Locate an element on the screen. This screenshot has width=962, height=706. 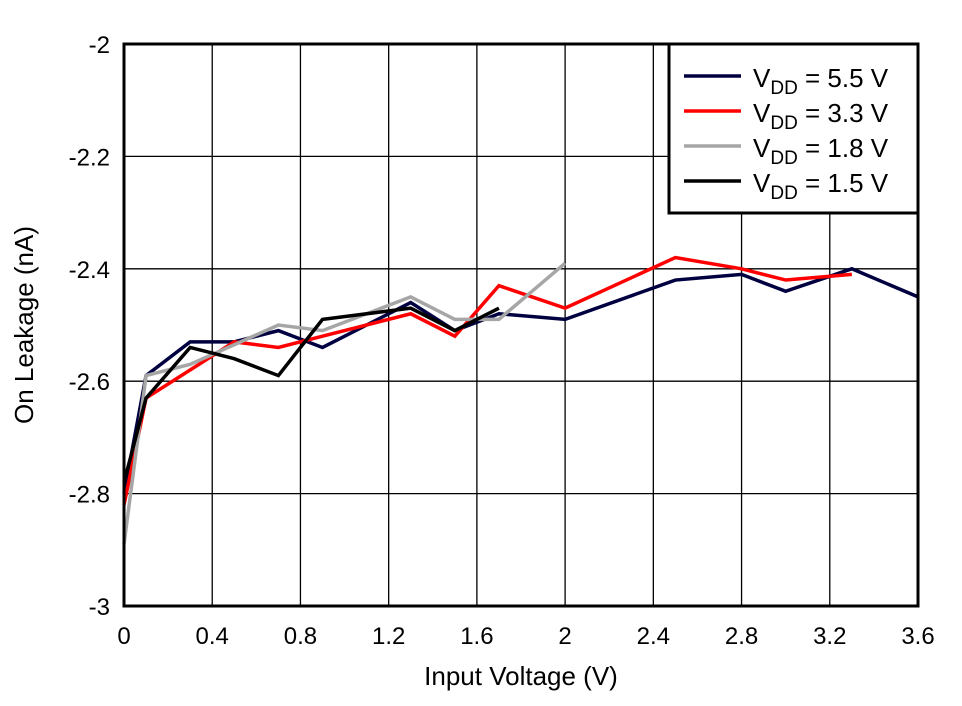
x-tick-label: 1.2 is located at coordinates (388, 636).